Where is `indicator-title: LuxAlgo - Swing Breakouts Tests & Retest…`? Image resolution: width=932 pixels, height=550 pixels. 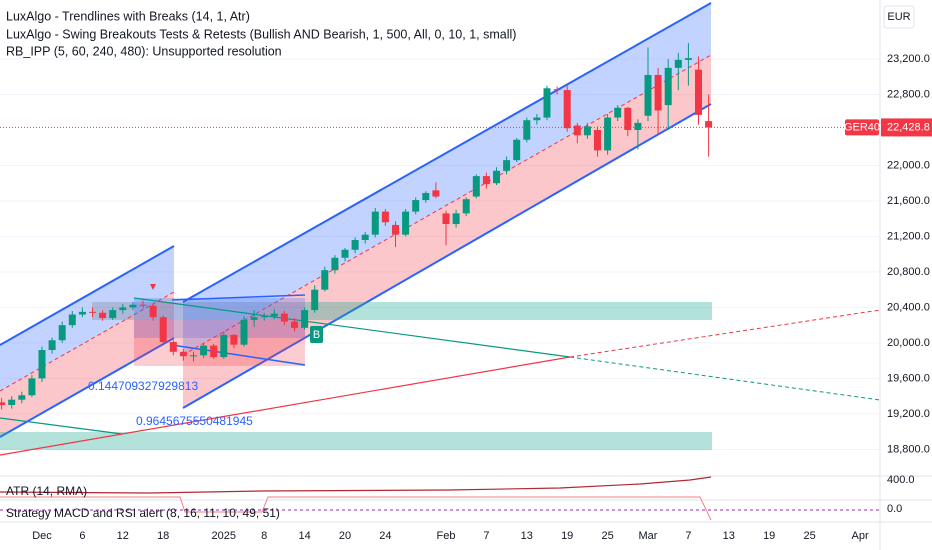 indicator-title: LuxAlgo - Swing Breakouts Tests & Retest… is located at coordinates (261, 34).